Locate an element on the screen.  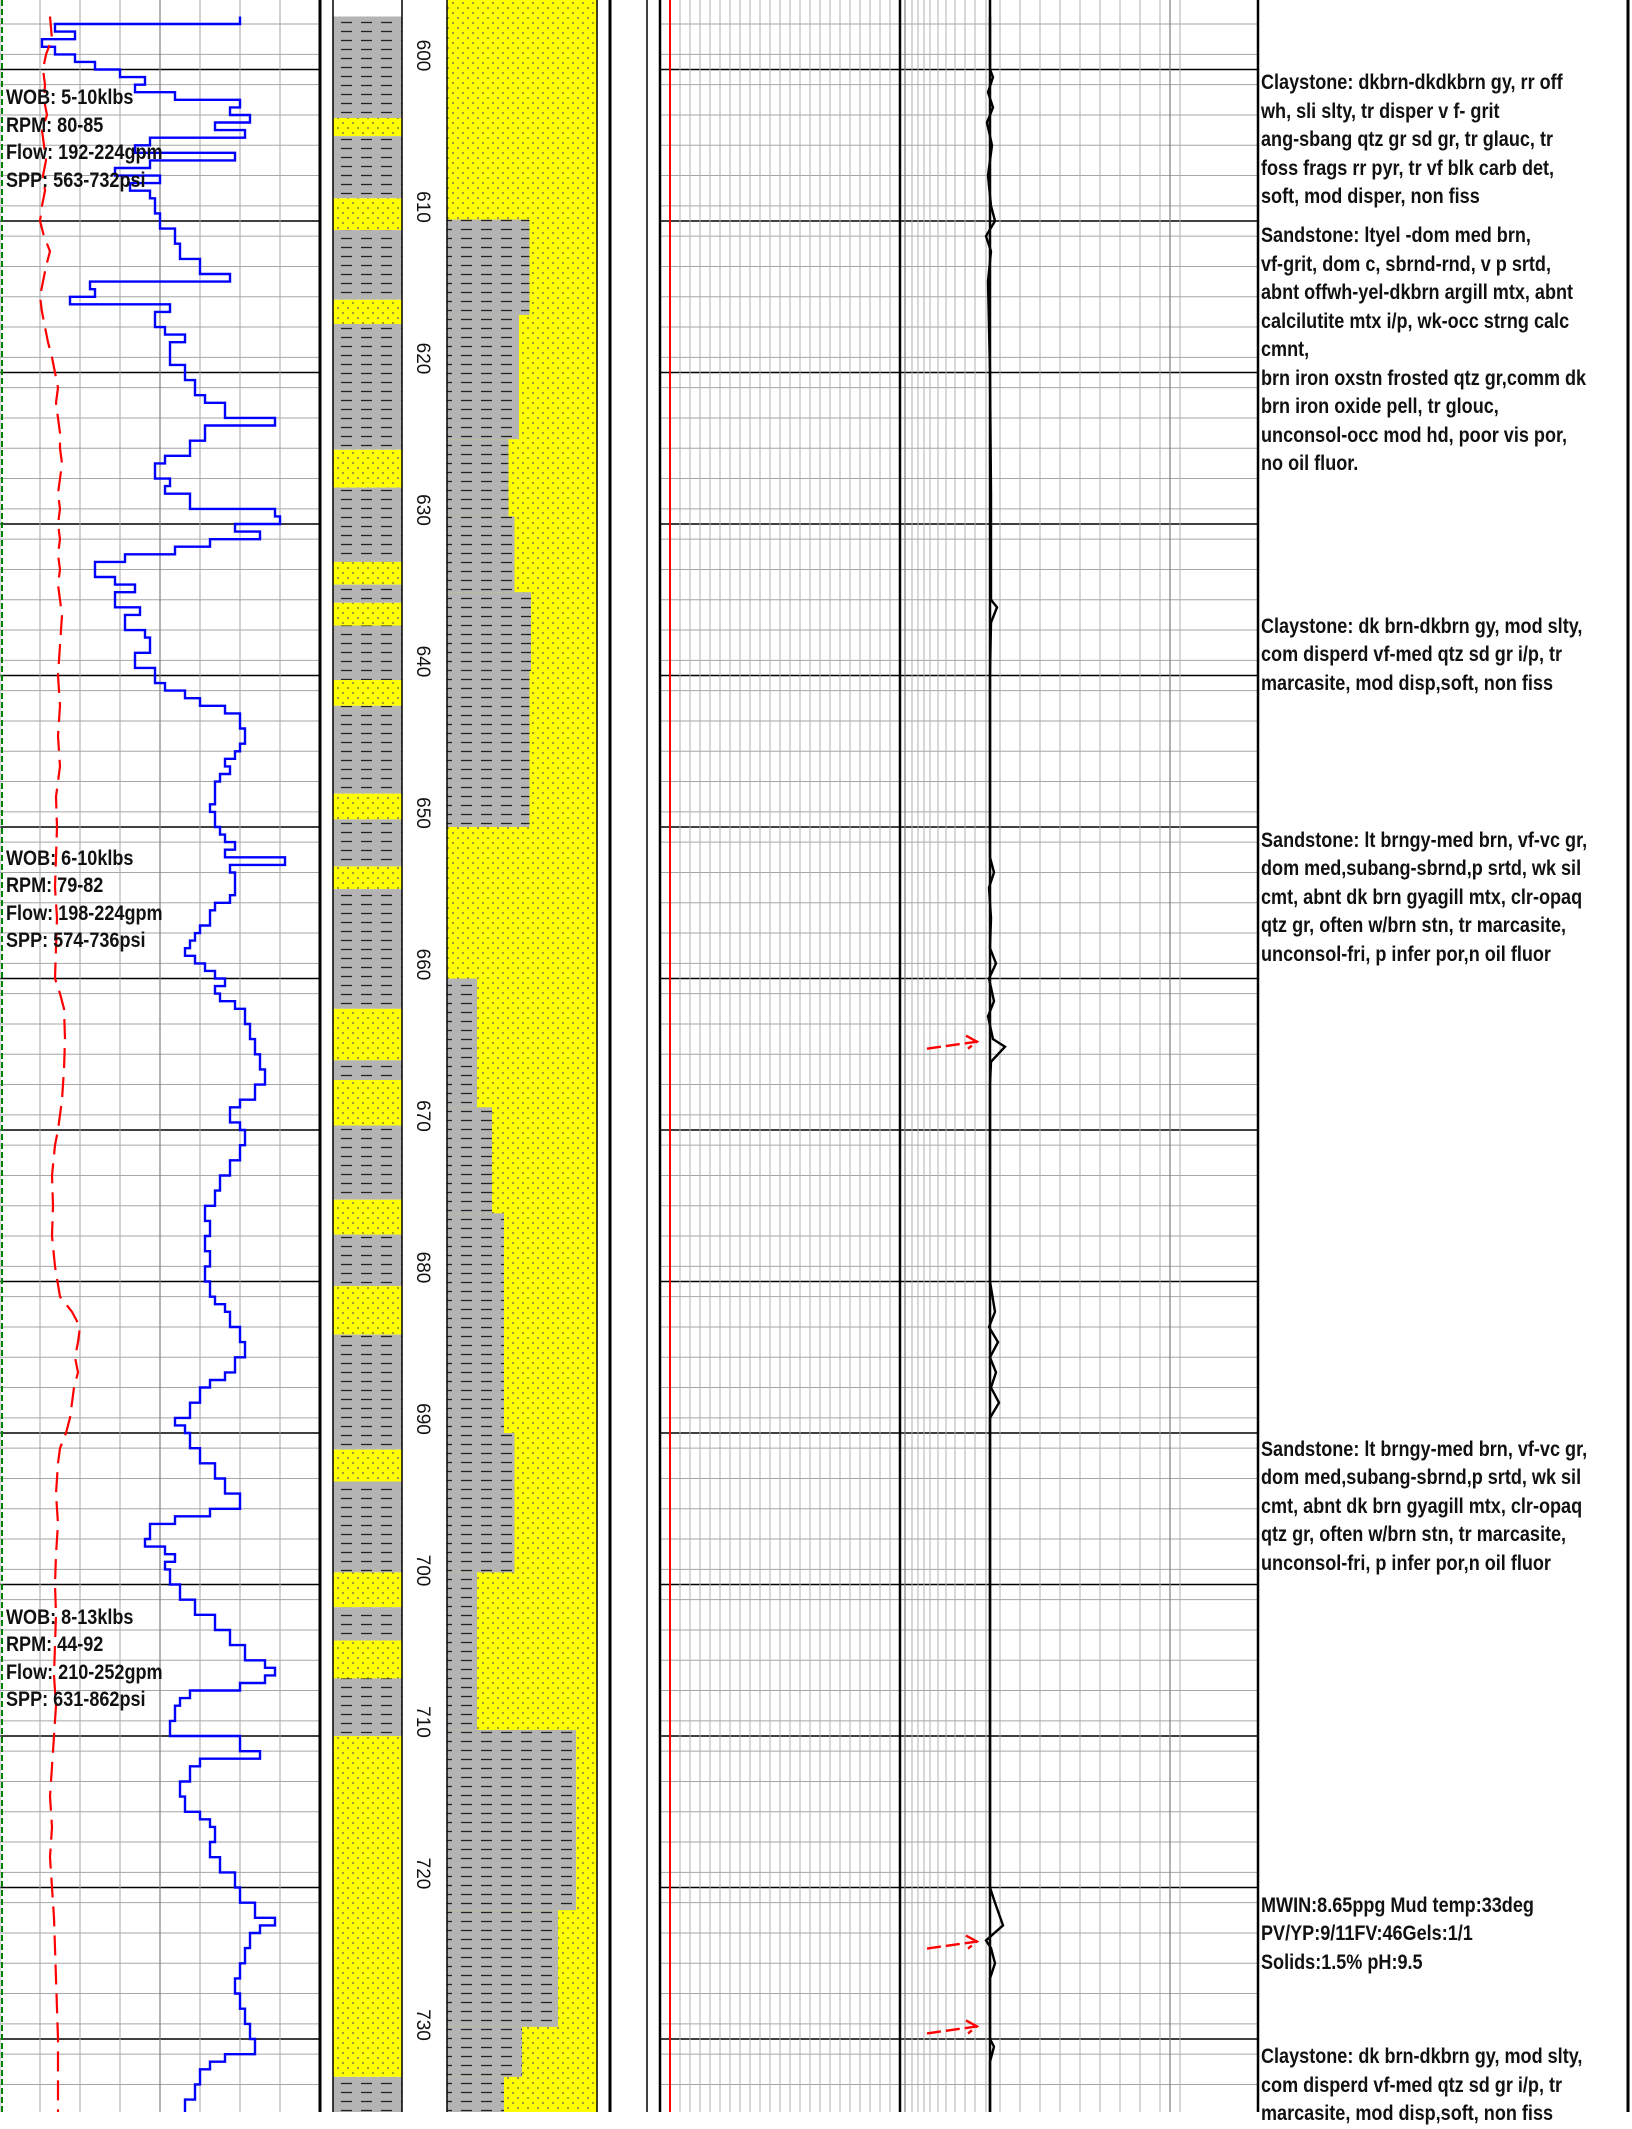
description-line: vf-grit, dom c, sbrnd-rnd, v p srtd, is located at coordinates (1406, 264).